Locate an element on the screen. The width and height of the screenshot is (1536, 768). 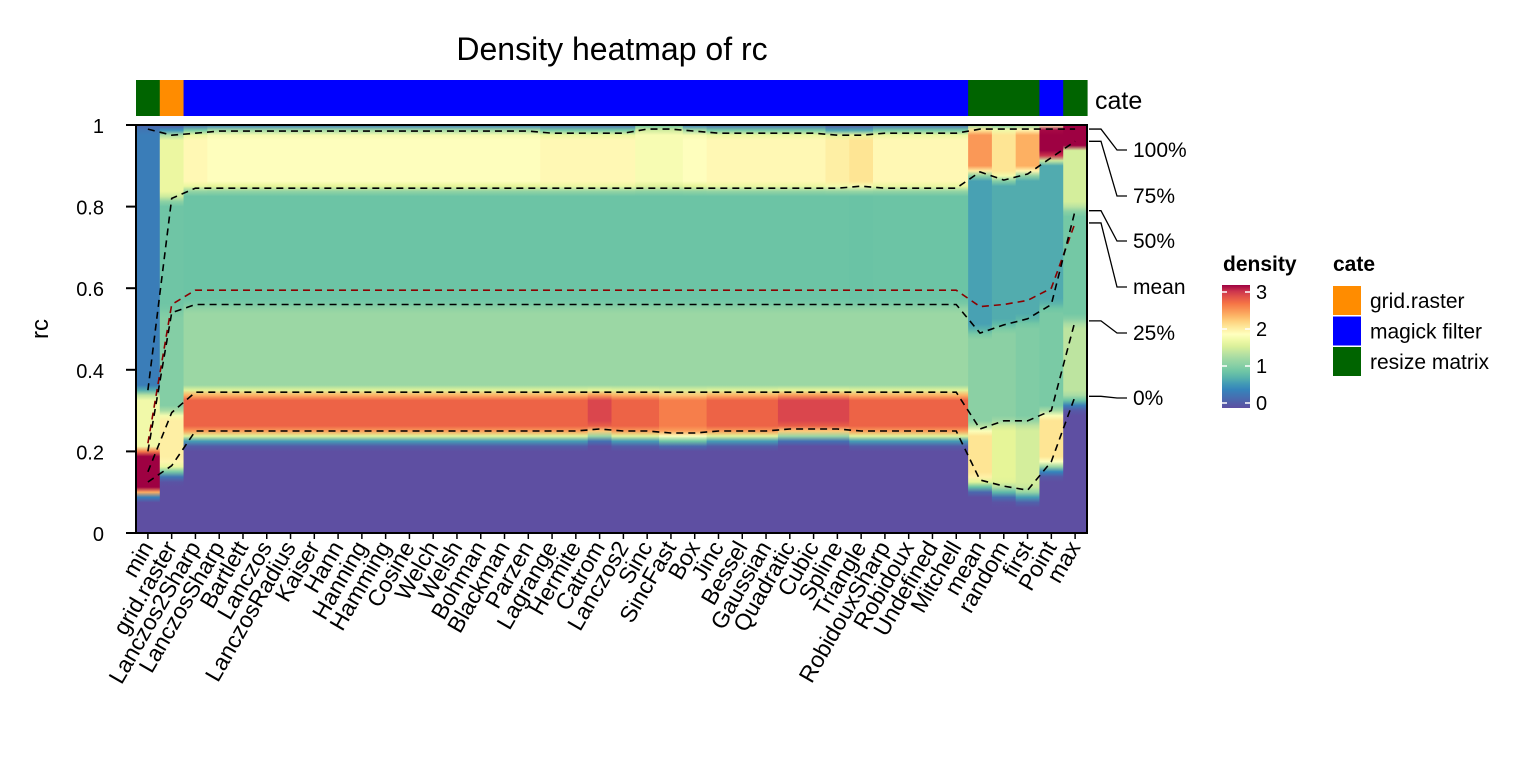
annotation-cell-Hermite is located at coordinates (576, 98).